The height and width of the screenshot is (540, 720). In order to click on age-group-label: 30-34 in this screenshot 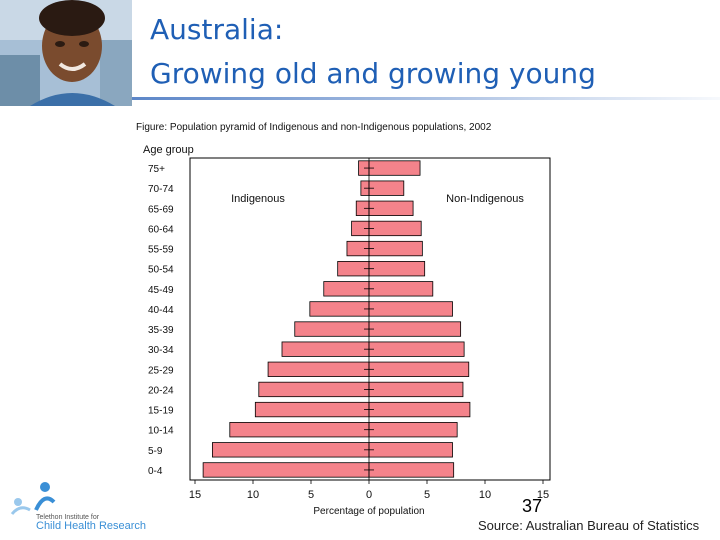, I will do `click(161, 350)`.